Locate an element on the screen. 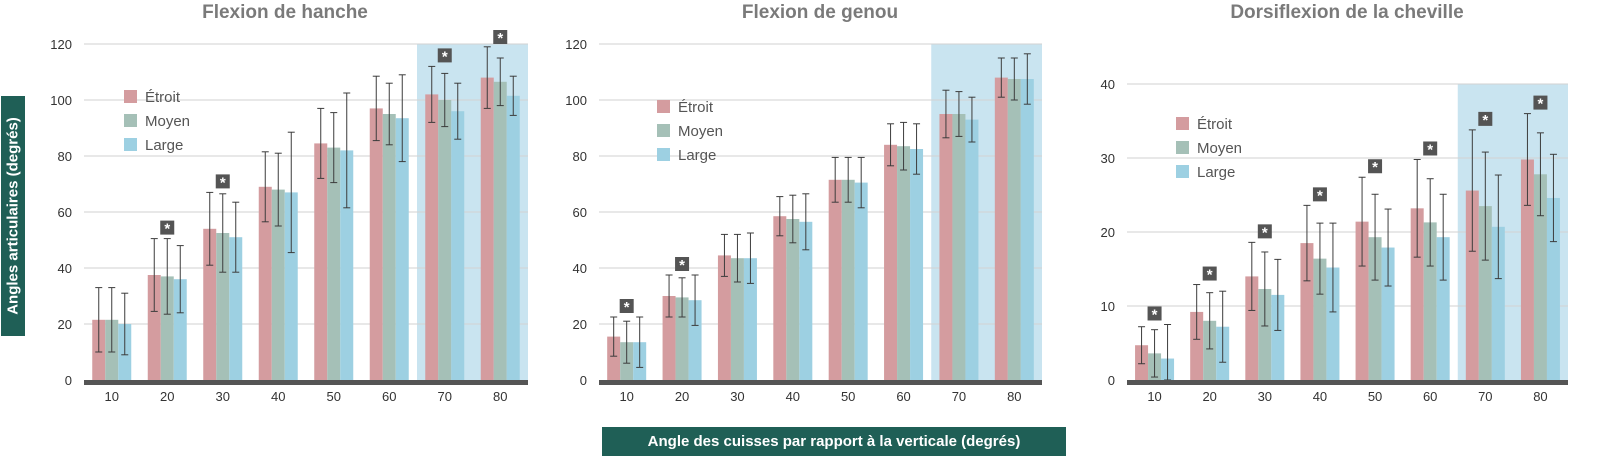 The image size is (1600, 456). y-axis-label-box is located at coordinates (13, 216).